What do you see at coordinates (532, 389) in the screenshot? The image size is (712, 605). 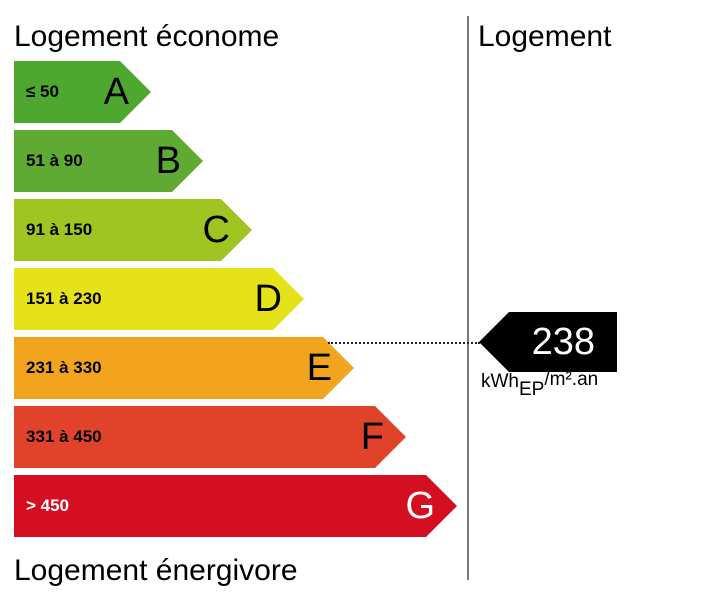 I see `unit-subscript: EP` at bounding box center [532, 389].